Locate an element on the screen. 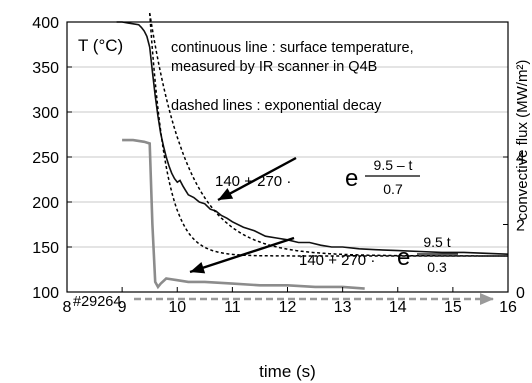  y-tick-label-right: 2 is located at coordinates (520, 226).